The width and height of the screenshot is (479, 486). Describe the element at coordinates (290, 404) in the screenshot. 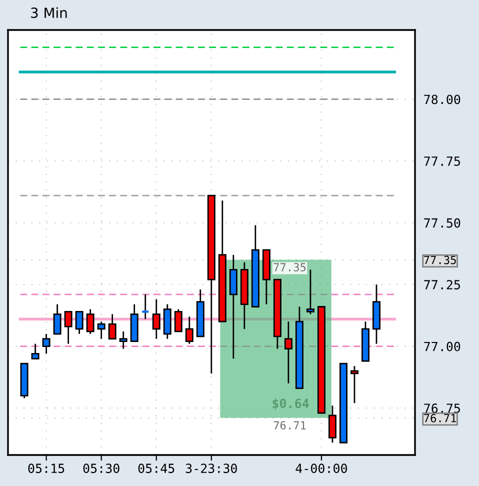

I see `band-label: $0.64` at that location.